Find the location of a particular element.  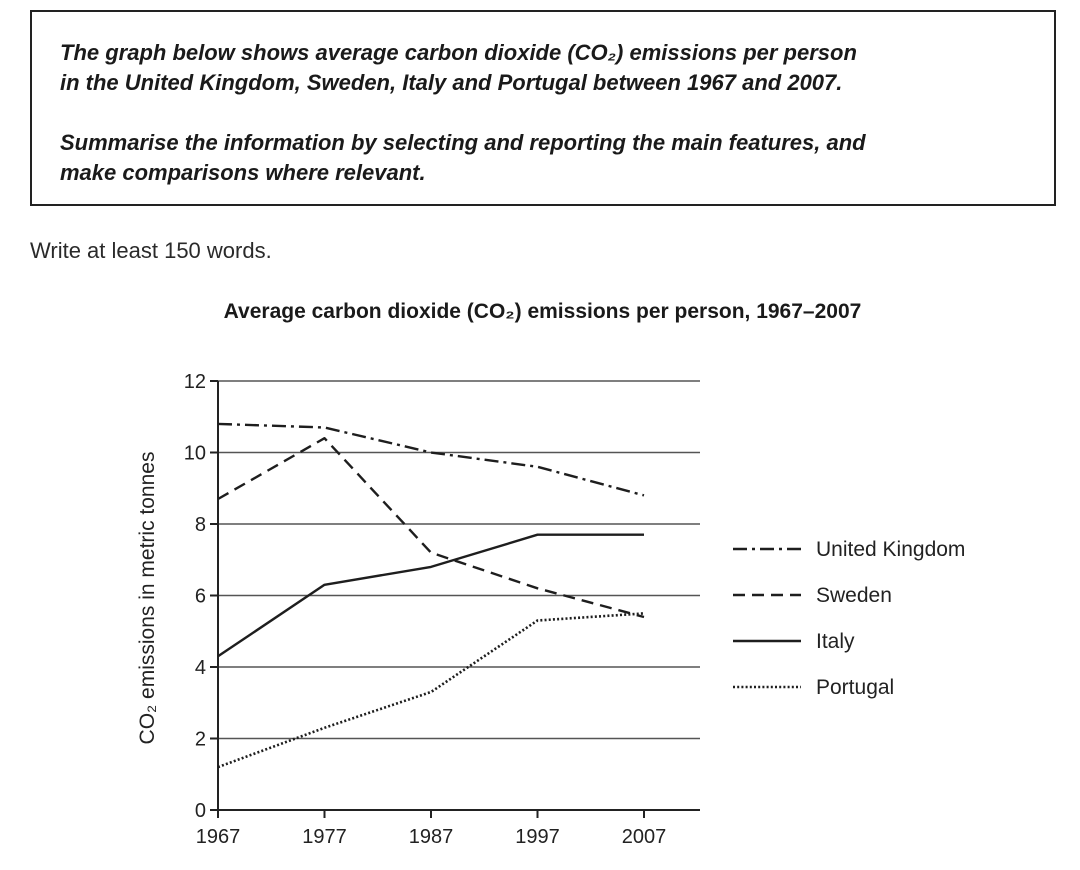

legend-label: Portugal is located at coordinates (855, 687).